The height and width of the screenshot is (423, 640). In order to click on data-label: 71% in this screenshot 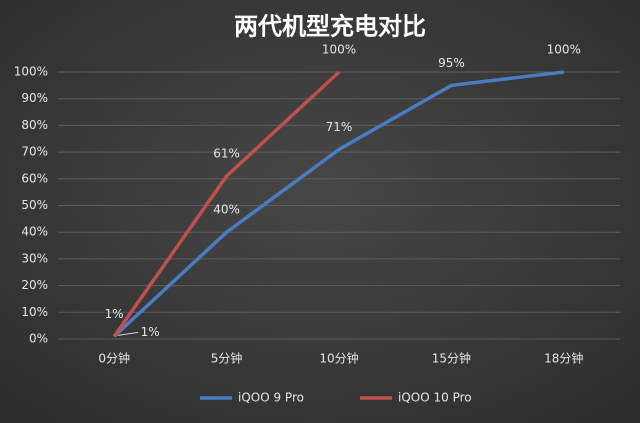, I will do `click(339, 127)`.